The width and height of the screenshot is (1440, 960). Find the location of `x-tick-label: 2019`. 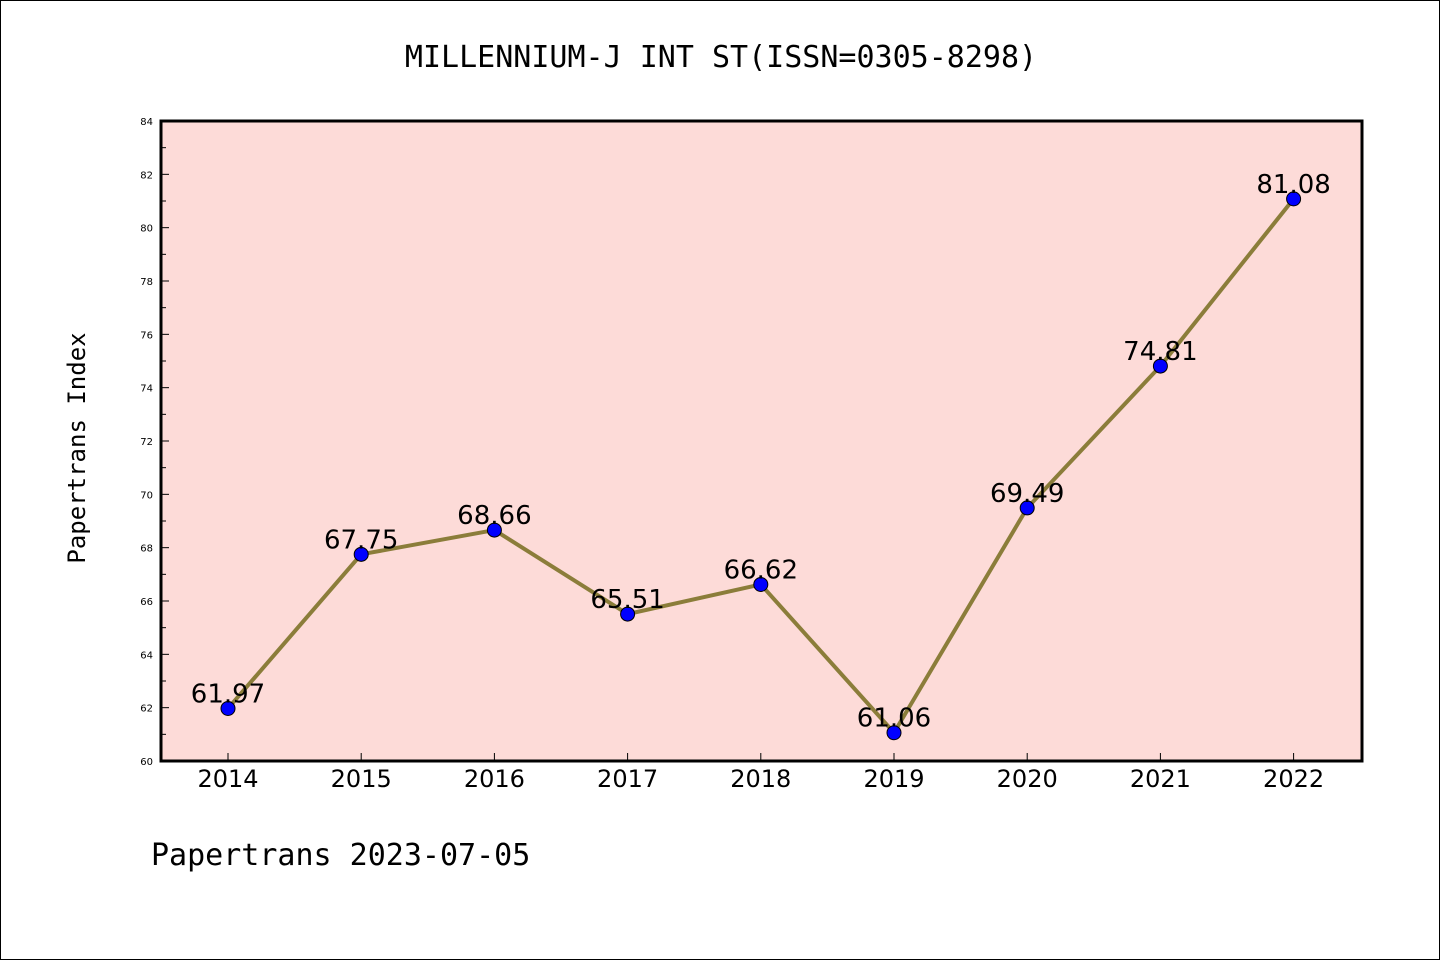

x-tick-label: 2019 is located at coordinates (893, 779).